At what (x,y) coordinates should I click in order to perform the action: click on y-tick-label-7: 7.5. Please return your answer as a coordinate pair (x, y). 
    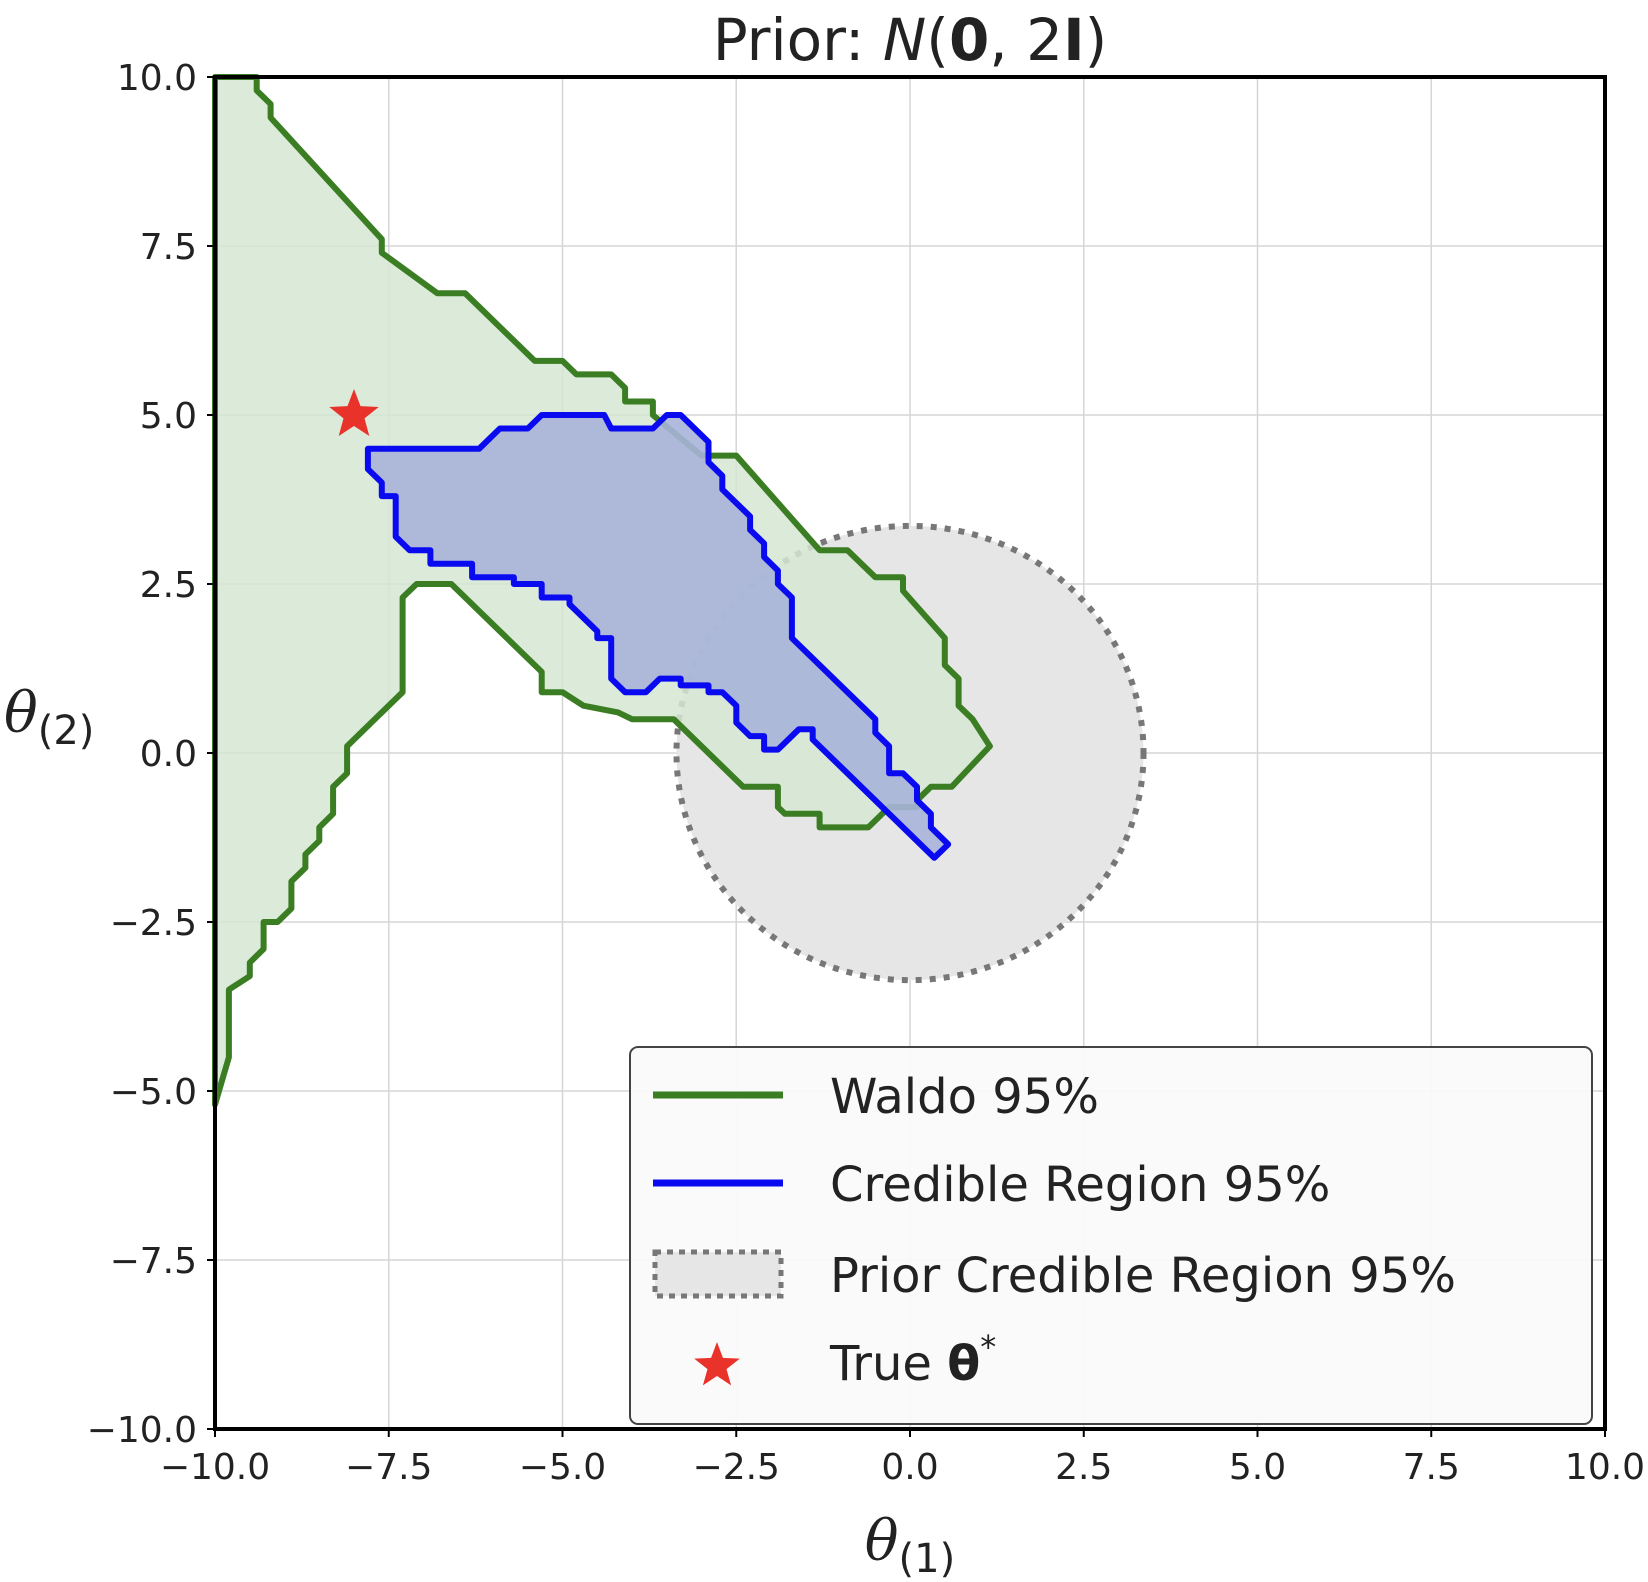
    Looking at the image, I should click on (168, 247).